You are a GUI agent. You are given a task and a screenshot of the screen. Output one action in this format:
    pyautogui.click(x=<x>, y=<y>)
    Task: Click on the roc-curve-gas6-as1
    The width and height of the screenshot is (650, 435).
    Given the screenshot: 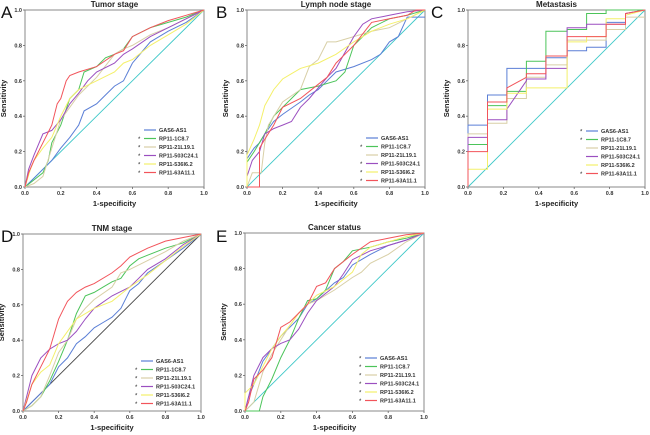 What is the action you would take?
    pyautogui.click(x=112, y=322)
    